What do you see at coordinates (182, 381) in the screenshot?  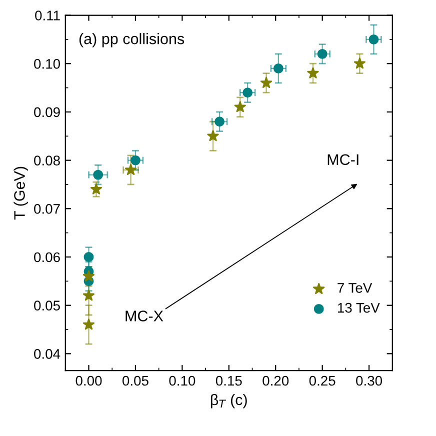 I see `x-tick-label: 0.10` at bounding box center [182, 381].